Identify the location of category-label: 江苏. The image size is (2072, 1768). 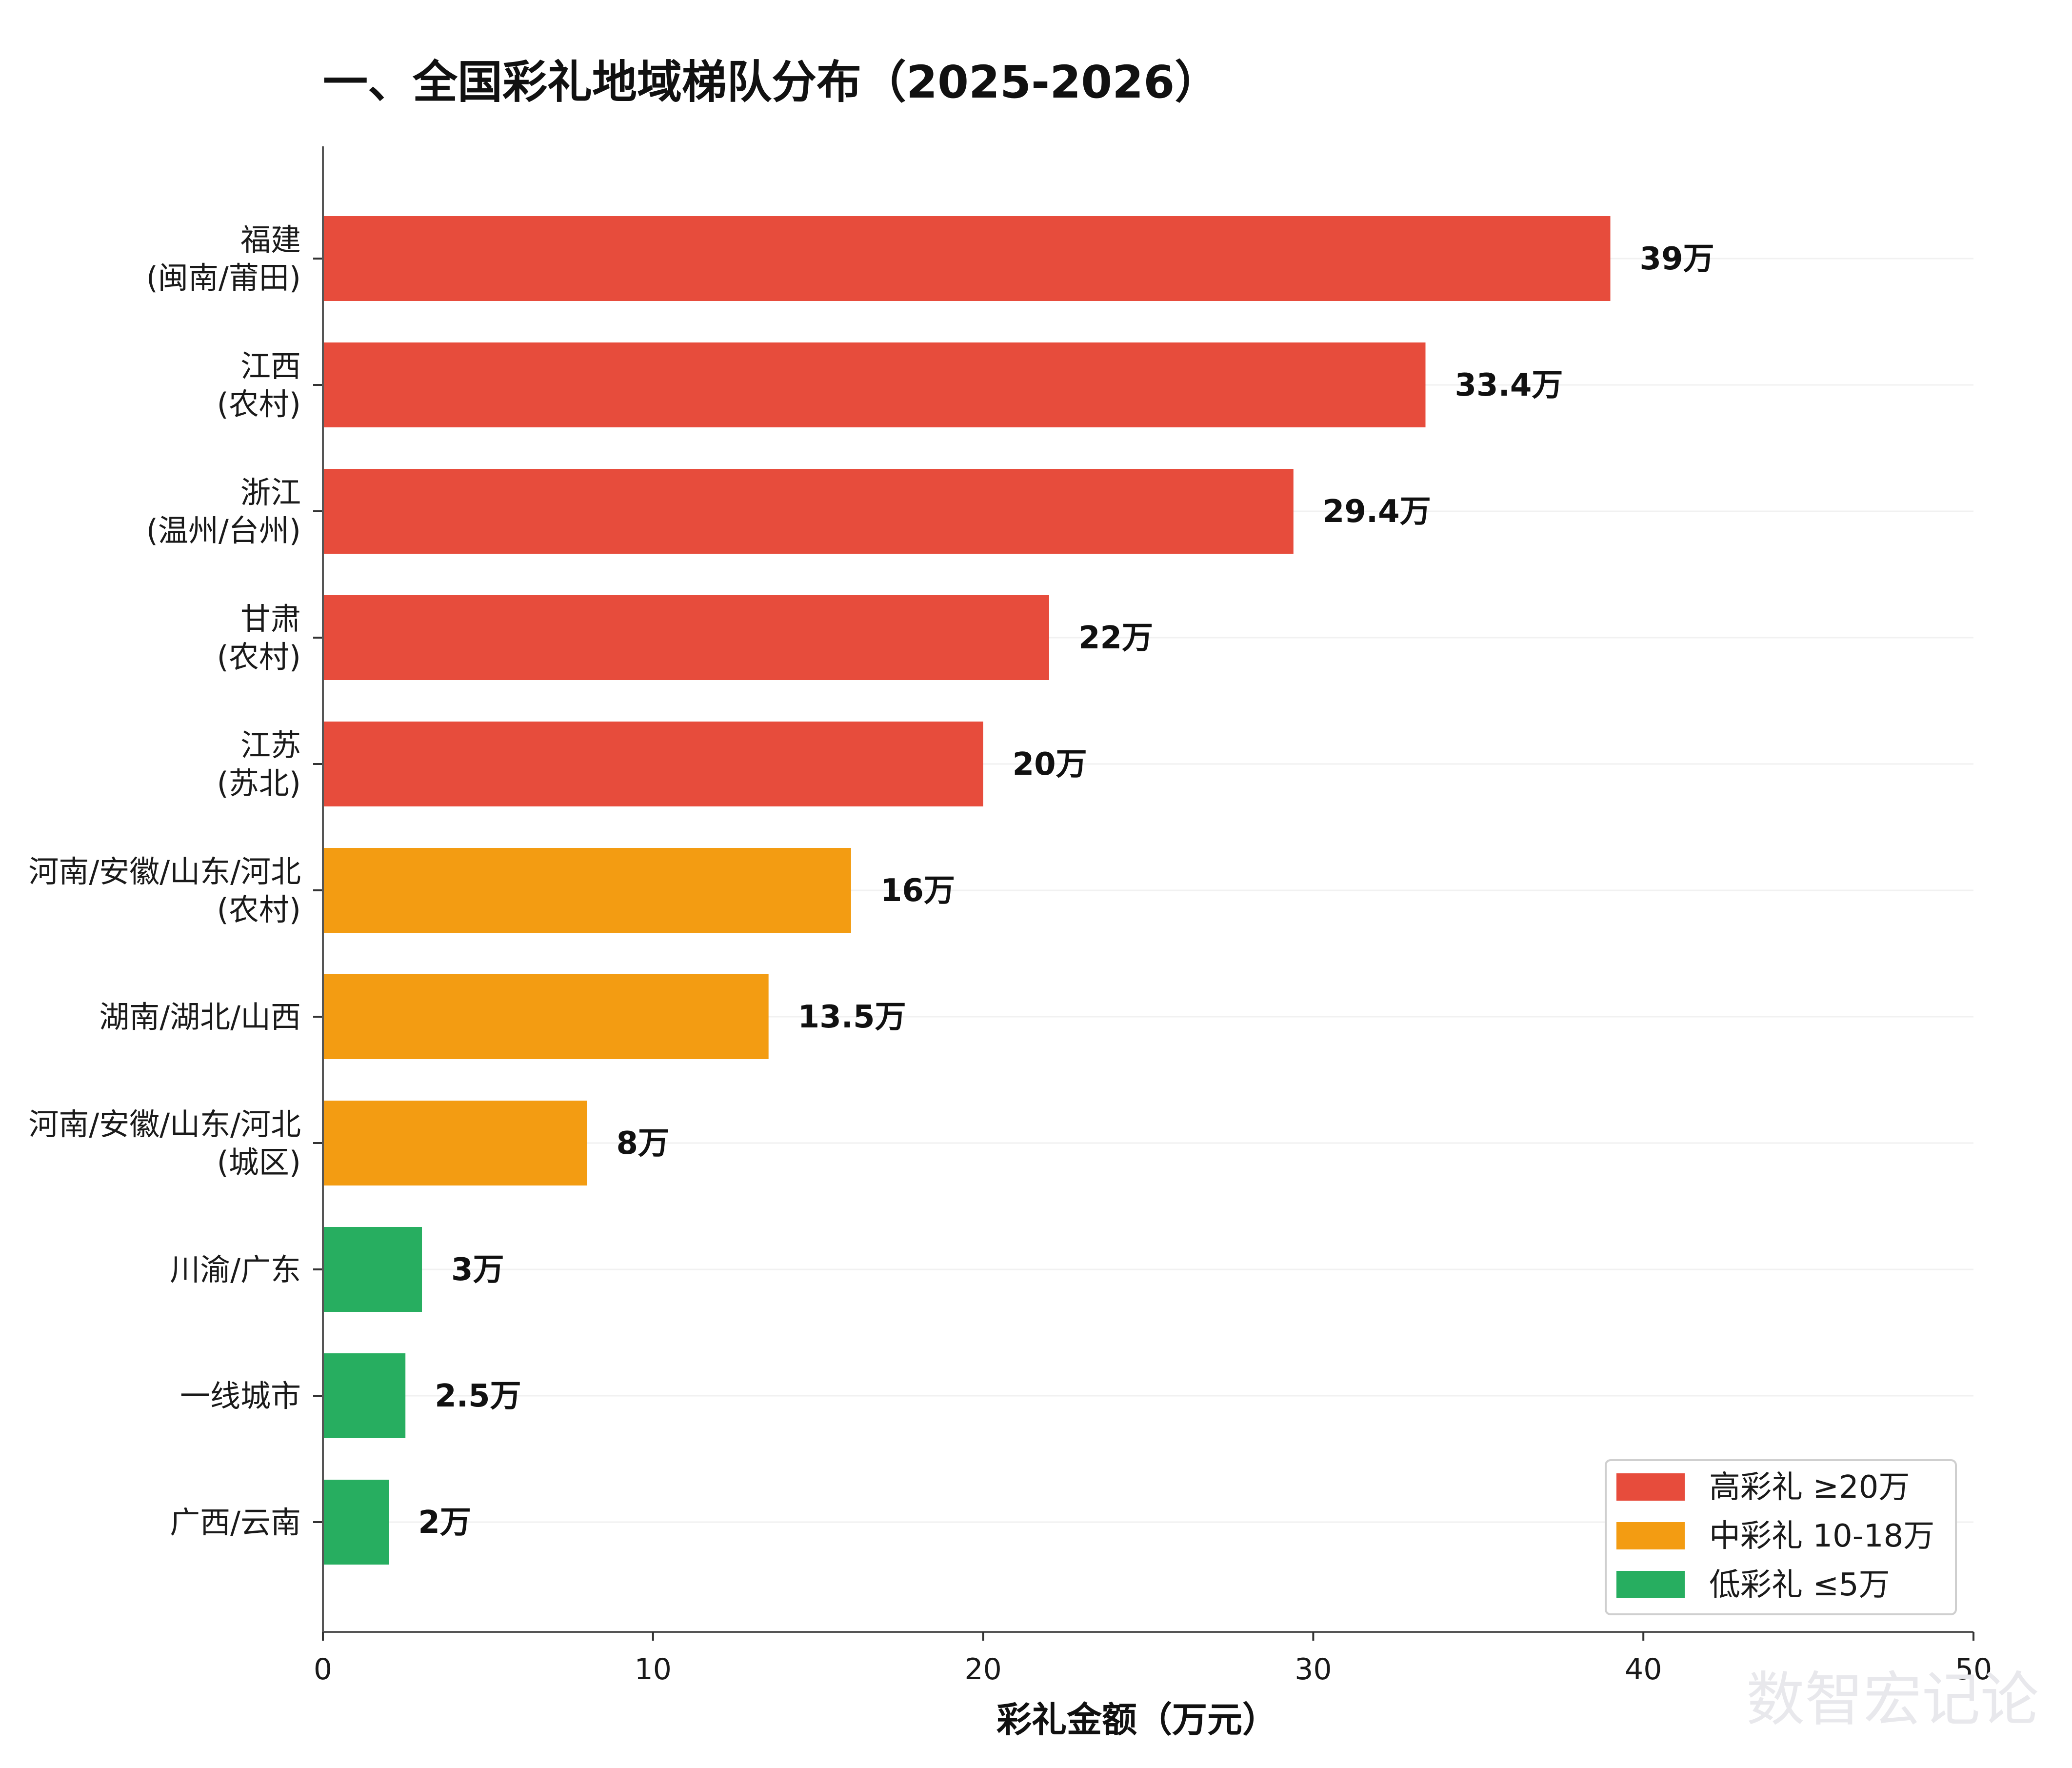
(270, 745).